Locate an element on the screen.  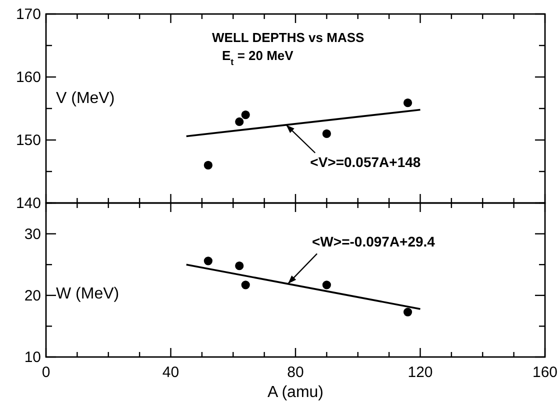
y-tick-label: 20 is located at coordinates (32, 295).